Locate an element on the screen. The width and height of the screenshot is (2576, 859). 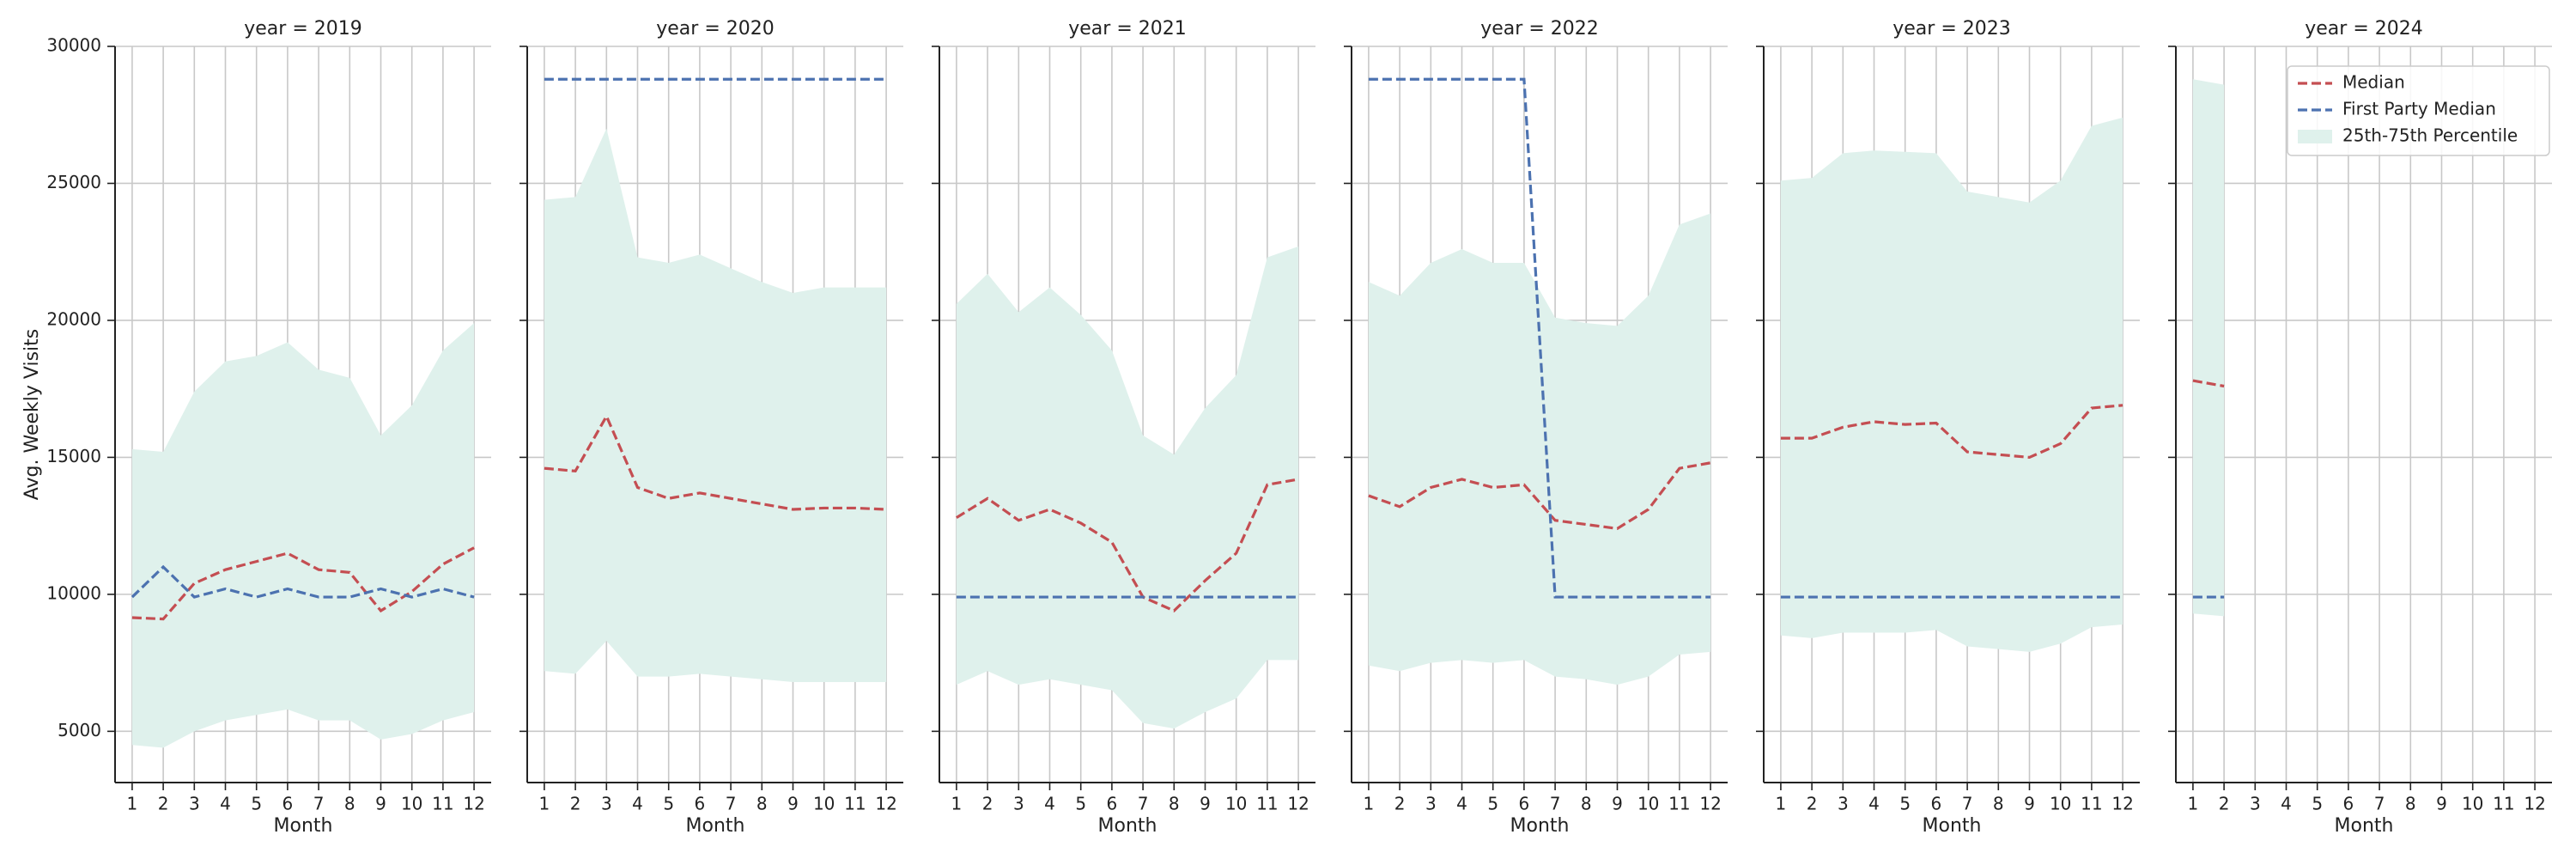
legend-frame is located at coordinates (2419, 110).